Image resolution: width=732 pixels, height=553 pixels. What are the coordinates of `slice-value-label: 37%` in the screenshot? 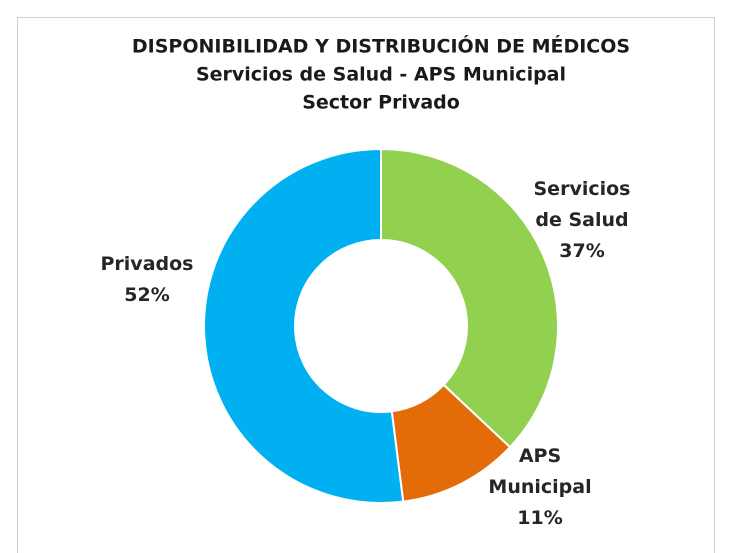 It's located at (582, 251).